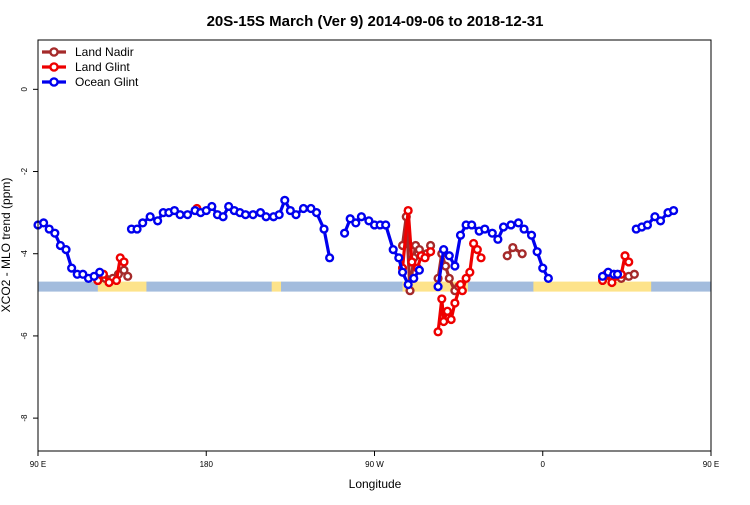 The image size is (750, 505). I want to click on x-axis-label: Longitude, so click(375, 484).